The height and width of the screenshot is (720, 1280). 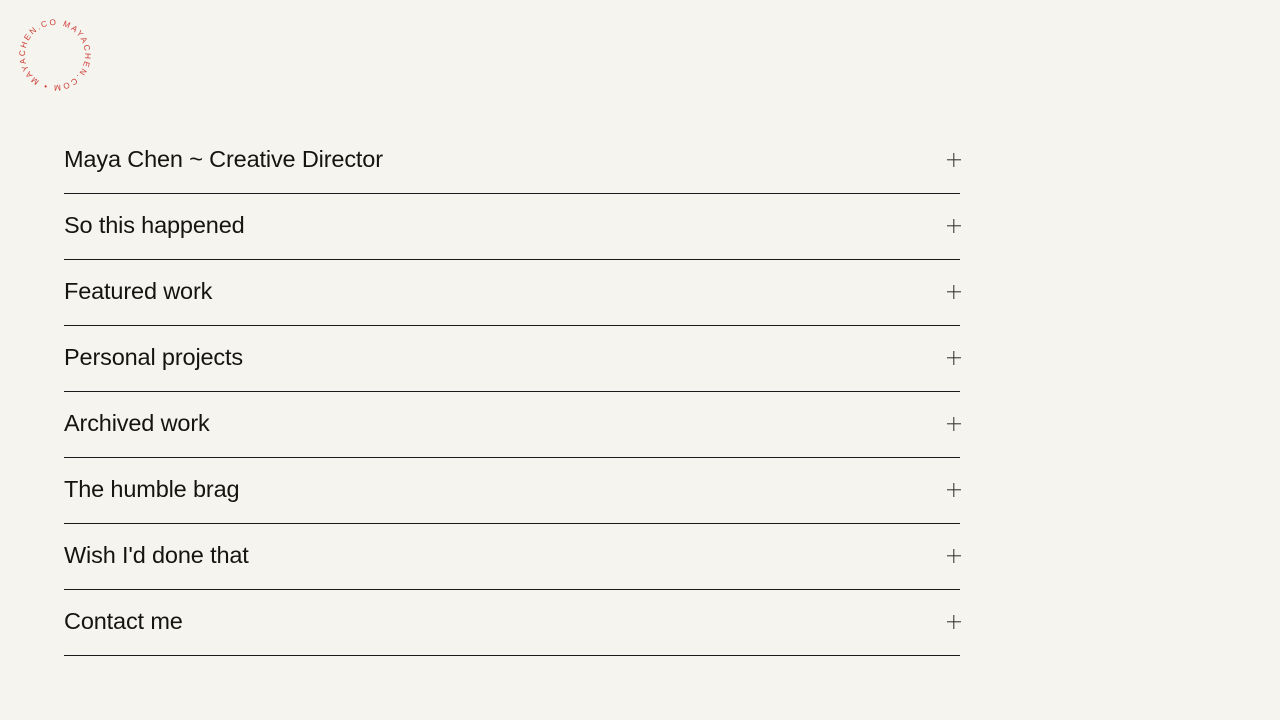 What do you see at coordinates (123, 620) in the screenshot?
I see `accordion-label: Contact me` at bounding box center [123, 620].